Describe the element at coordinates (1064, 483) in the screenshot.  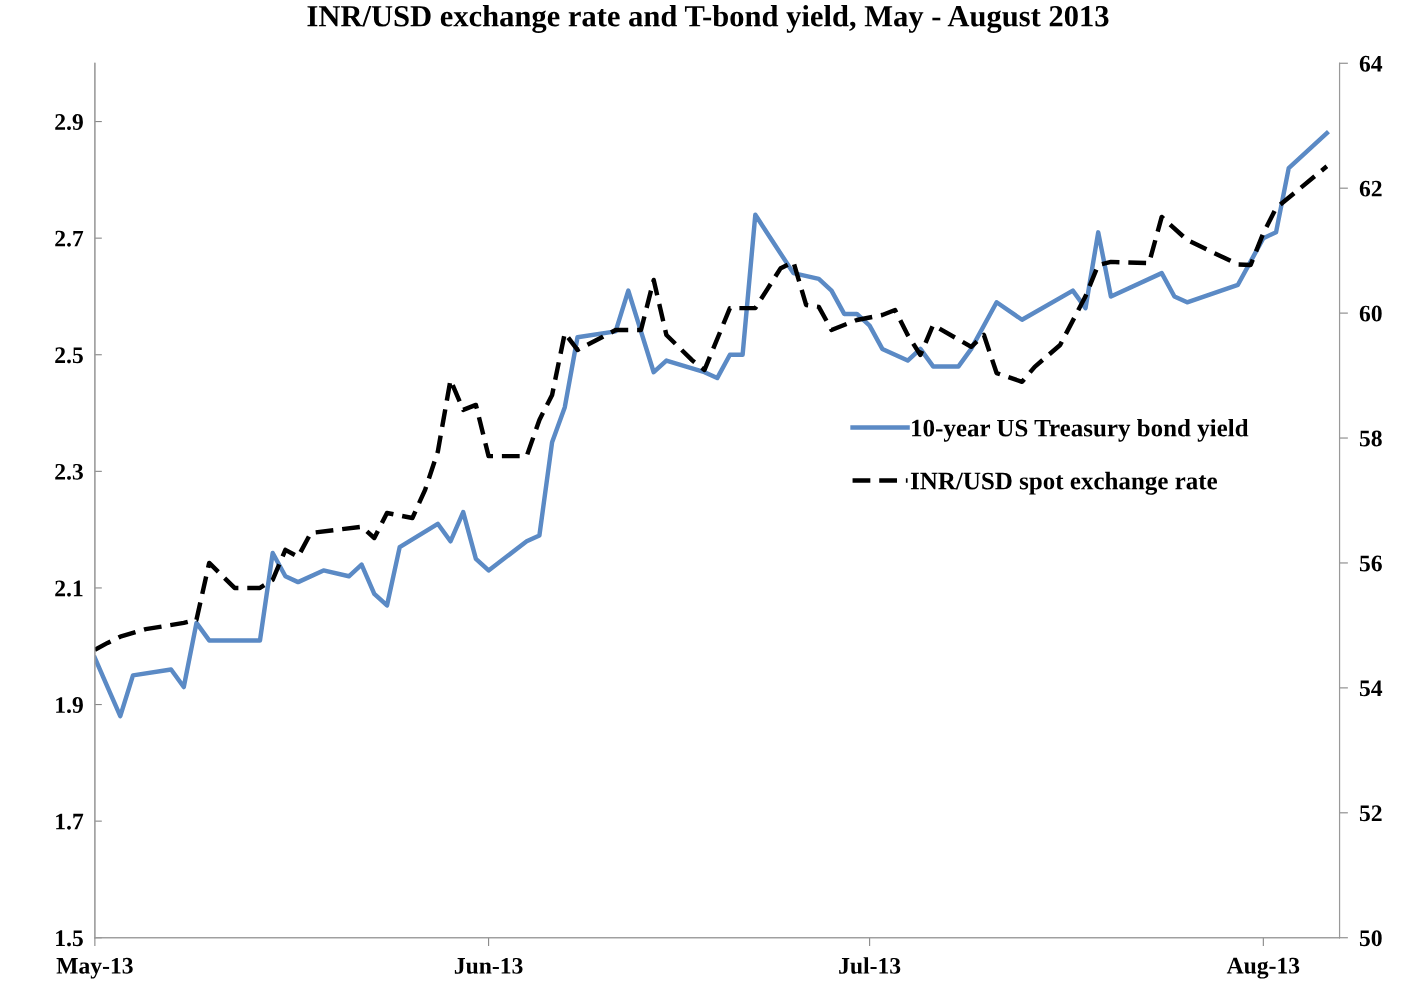
I see `legend-label: INR/USD spot exchange rate` at that location.